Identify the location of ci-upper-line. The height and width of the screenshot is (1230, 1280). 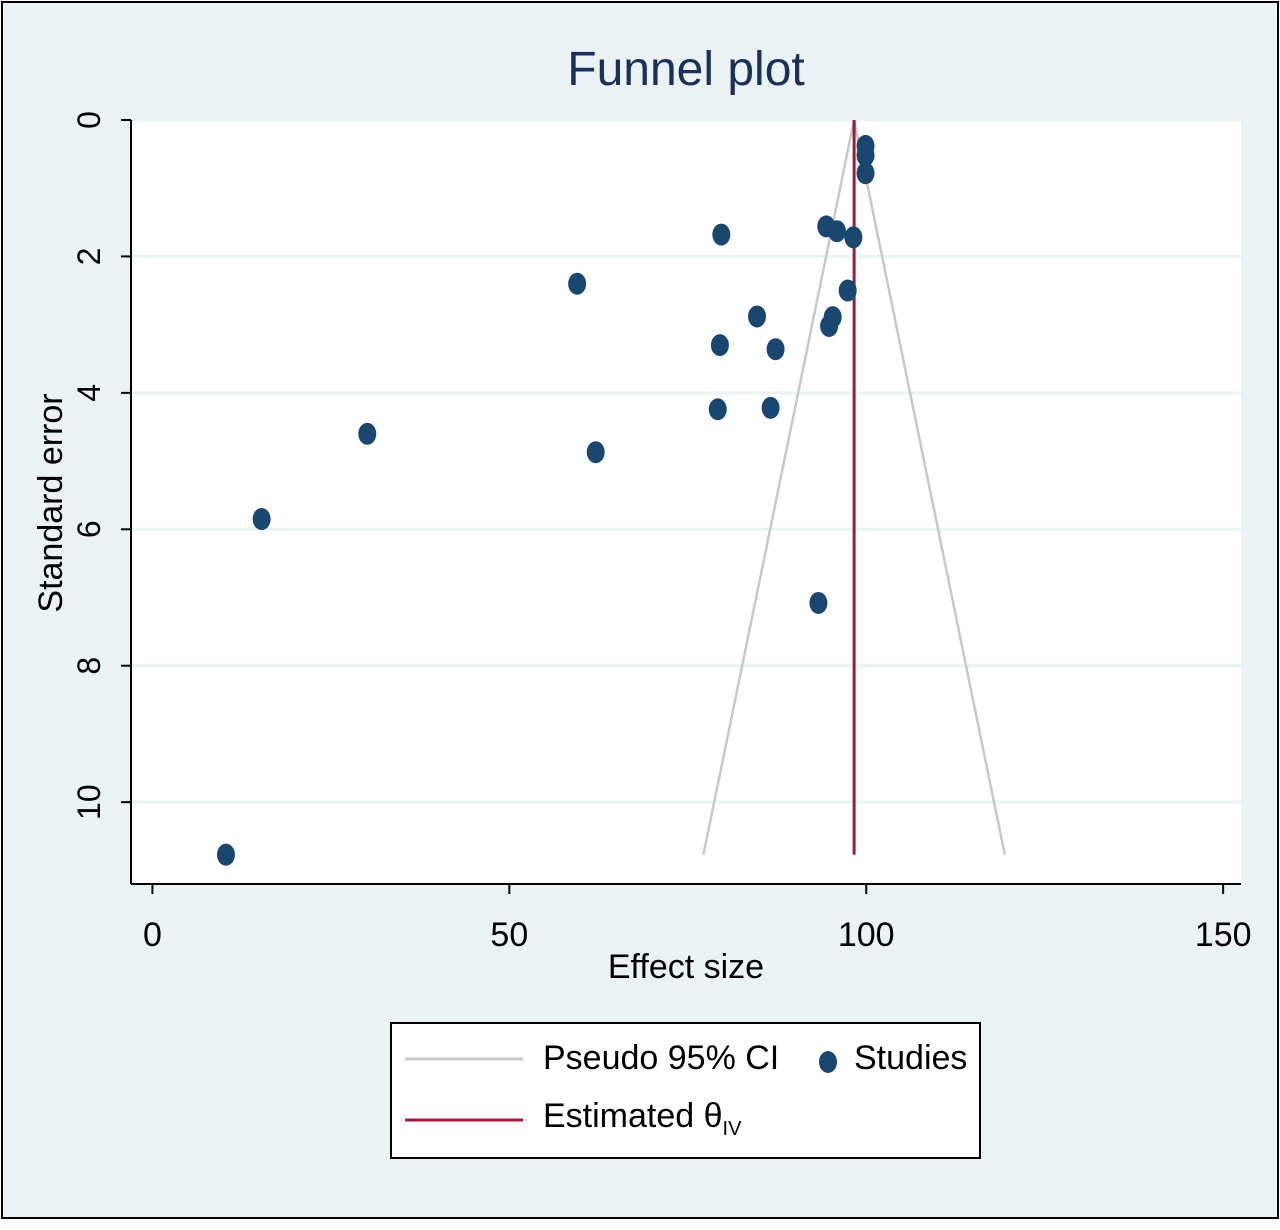
(929, 487).